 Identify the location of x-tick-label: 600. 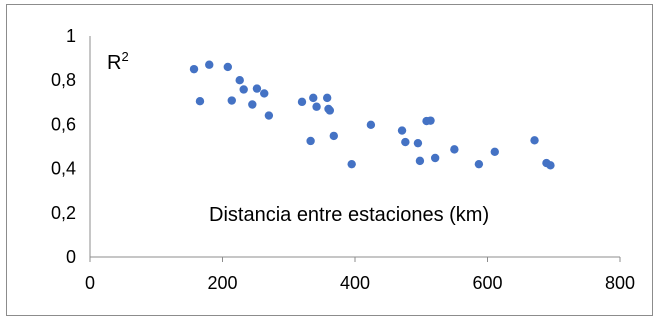
(487, 283).